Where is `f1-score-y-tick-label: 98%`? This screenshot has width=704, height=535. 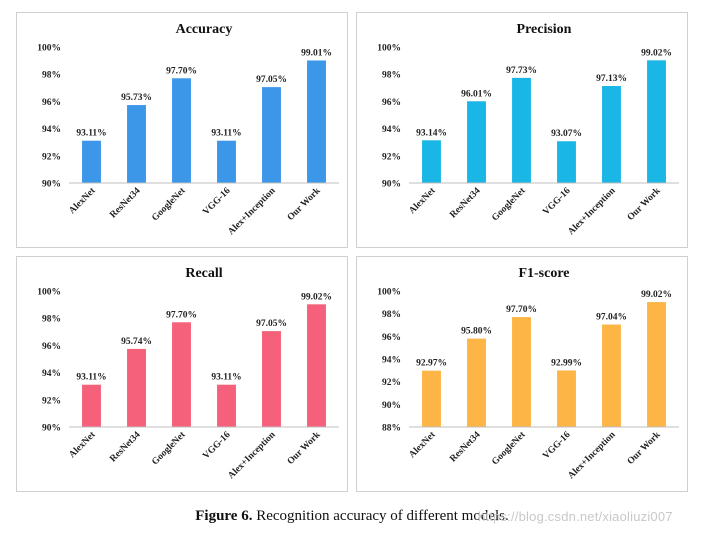 f1-score-y-tick-label: 98% is located at coordinates (391, 315).